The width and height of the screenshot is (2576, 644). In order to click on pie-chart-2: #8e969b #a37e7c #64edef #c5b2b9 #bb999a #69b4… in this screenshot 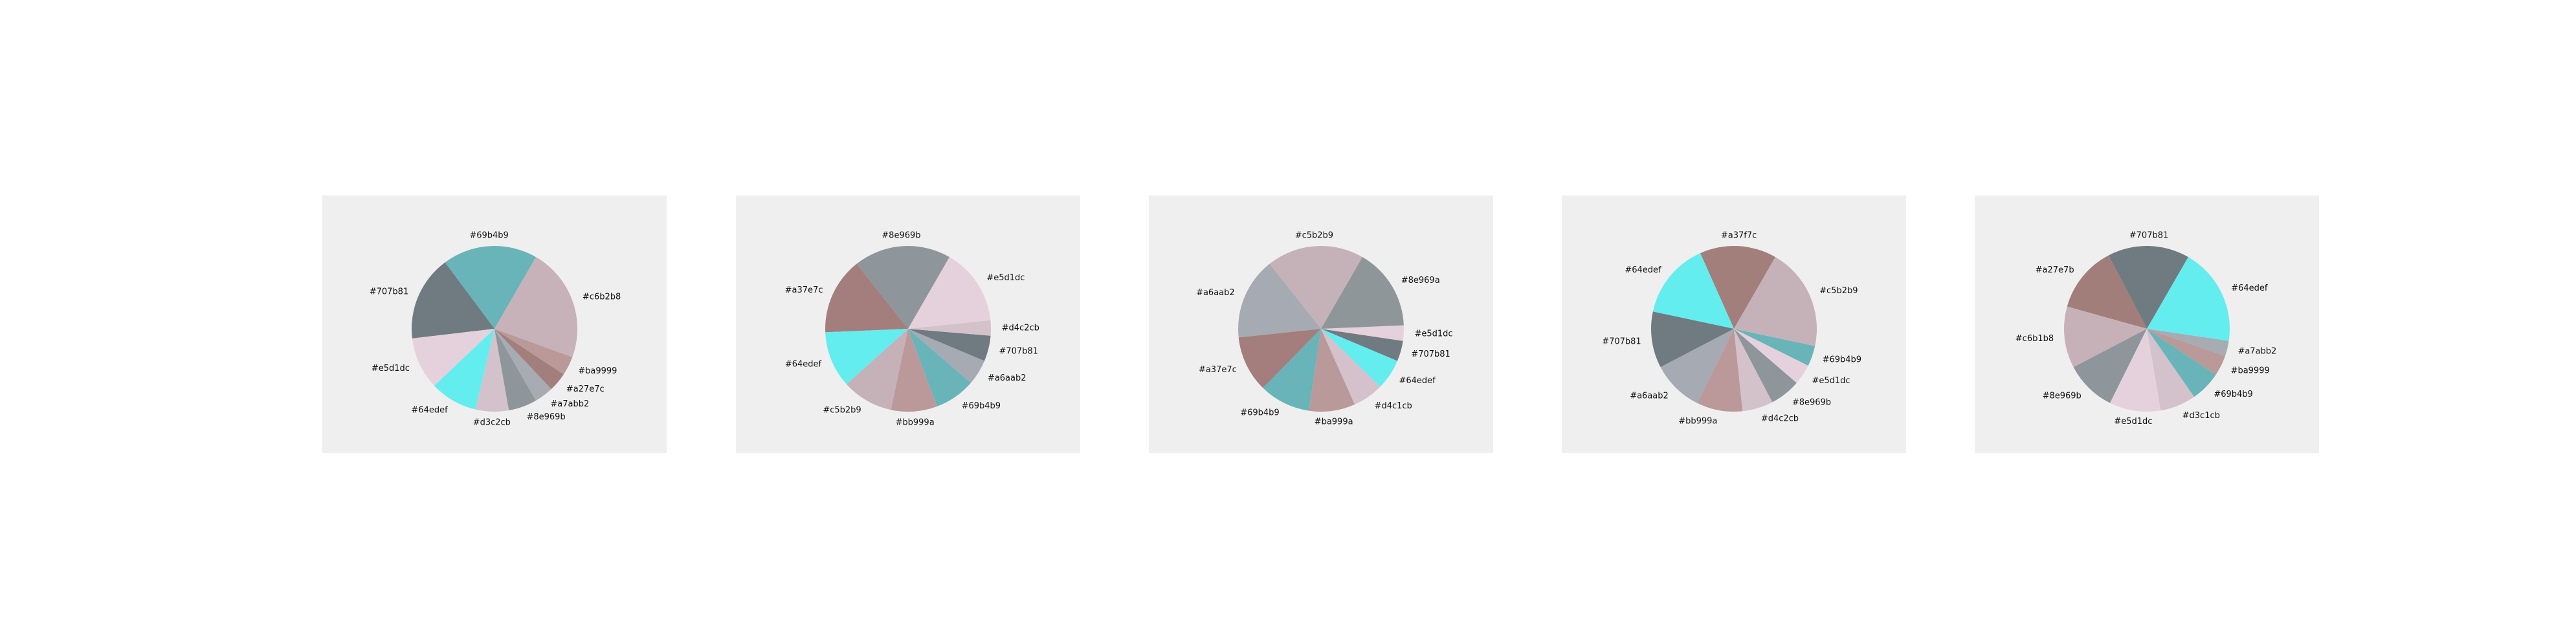, I will do `click(908, 324)`.